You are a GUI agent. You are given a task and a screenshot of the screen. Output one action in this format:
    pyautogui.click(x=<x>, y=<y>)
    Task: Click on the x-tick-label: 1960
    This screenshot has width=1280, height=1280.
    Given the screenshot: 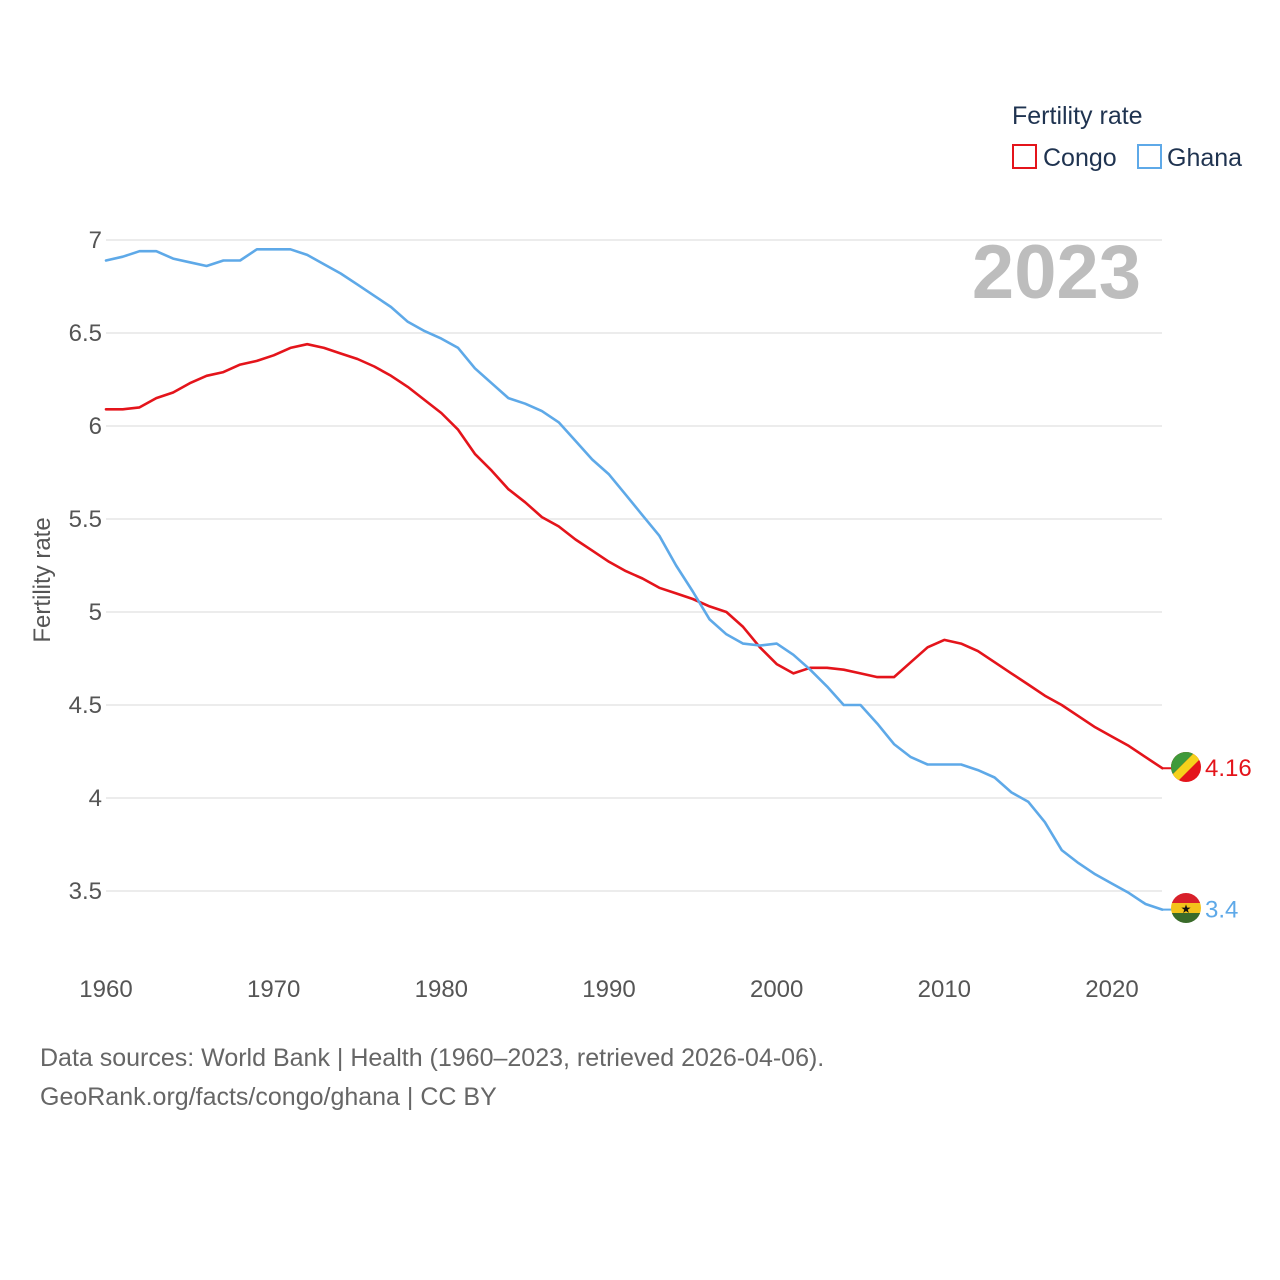 What is the action you would take?
    pyautogui.click(x=105, y=989)
    